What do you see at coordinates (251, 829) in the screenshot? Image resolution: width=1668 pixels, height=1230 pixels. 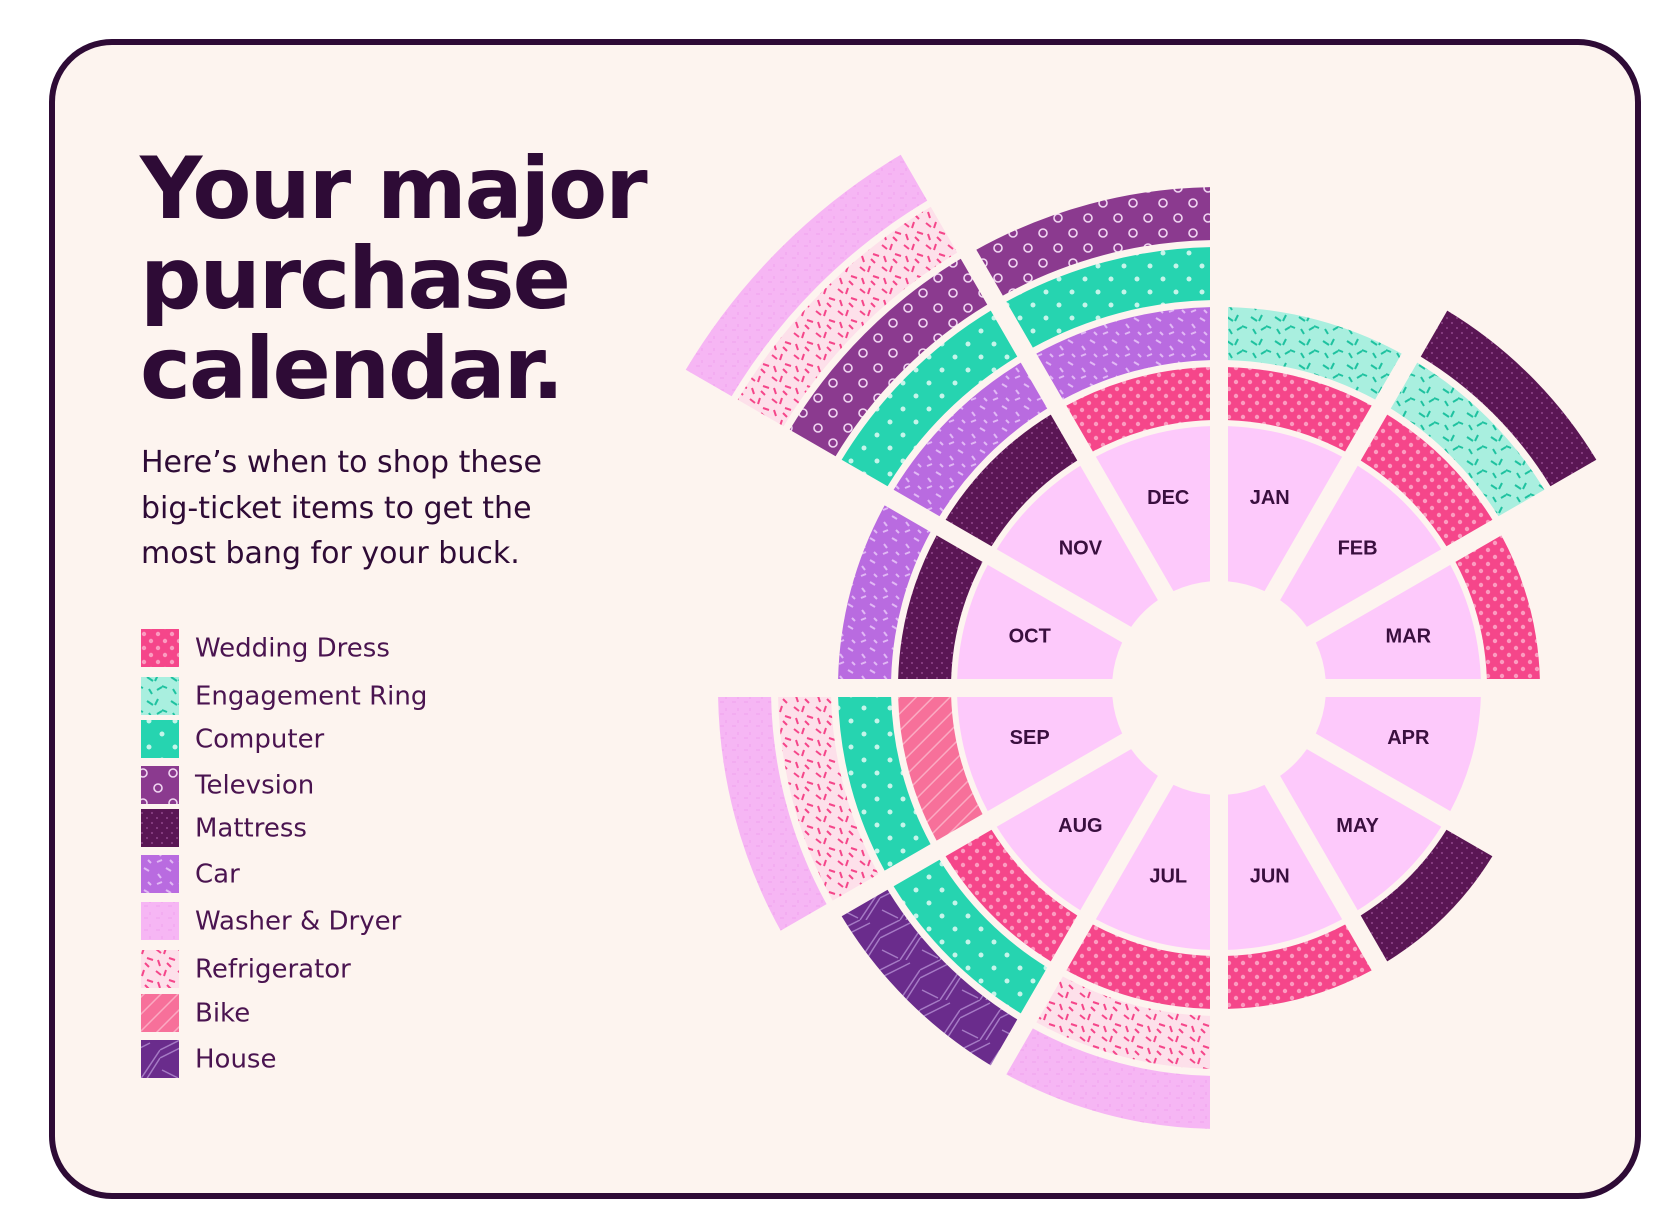 I see `legend-label: Mattress` at bounding box center [251, 829].